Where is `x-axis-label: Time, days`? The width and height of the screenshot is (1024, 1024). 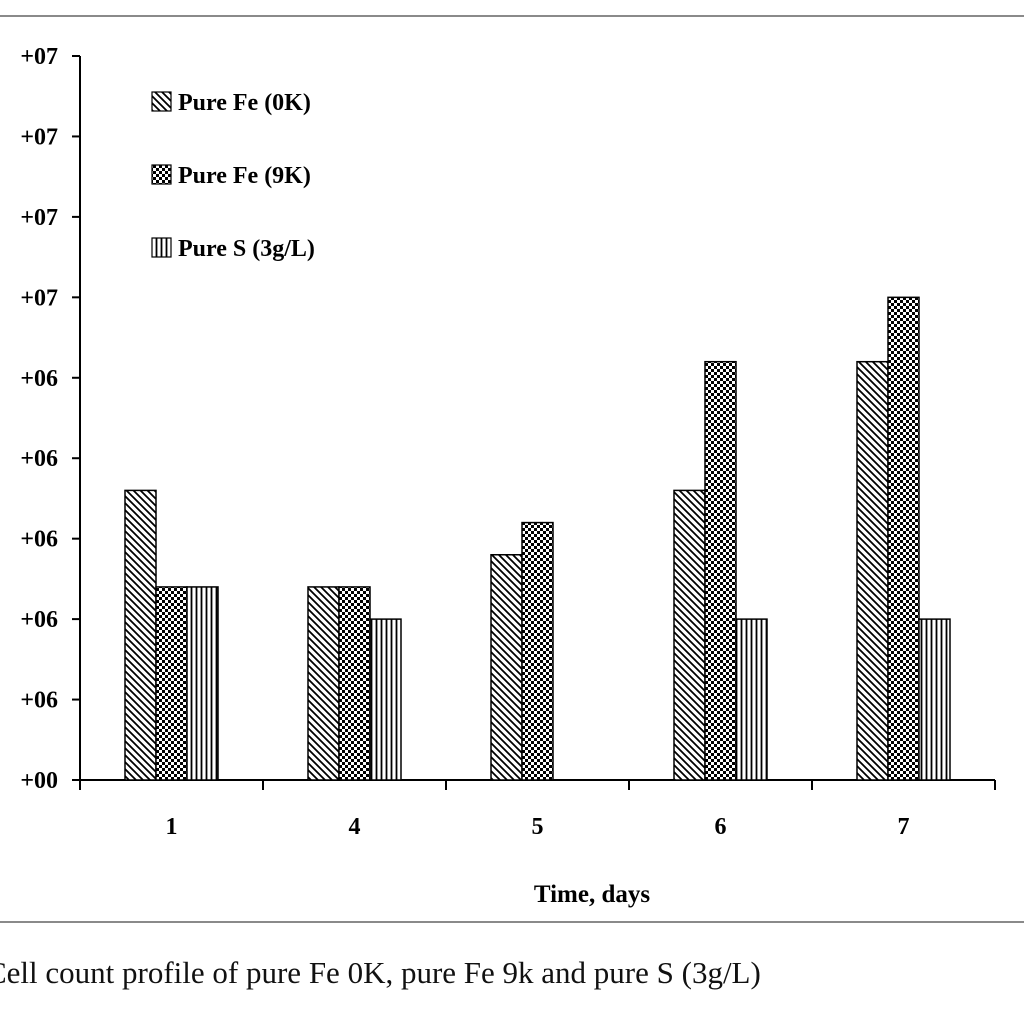 x-axis-label: Time, days is located at coordinates (592, 894).